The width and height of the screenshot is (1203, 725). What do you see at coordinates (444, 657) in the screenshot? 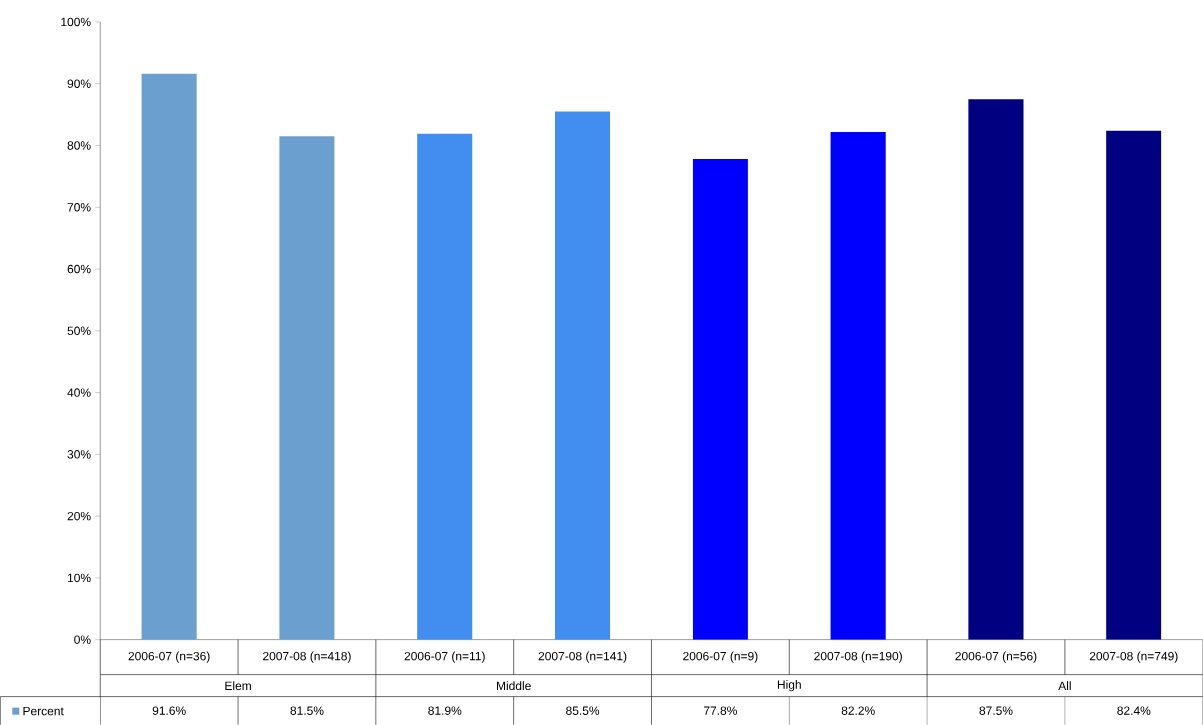
I see `x-tick-label: 2006-07 (n=11)` at bounding box center [444, 657].